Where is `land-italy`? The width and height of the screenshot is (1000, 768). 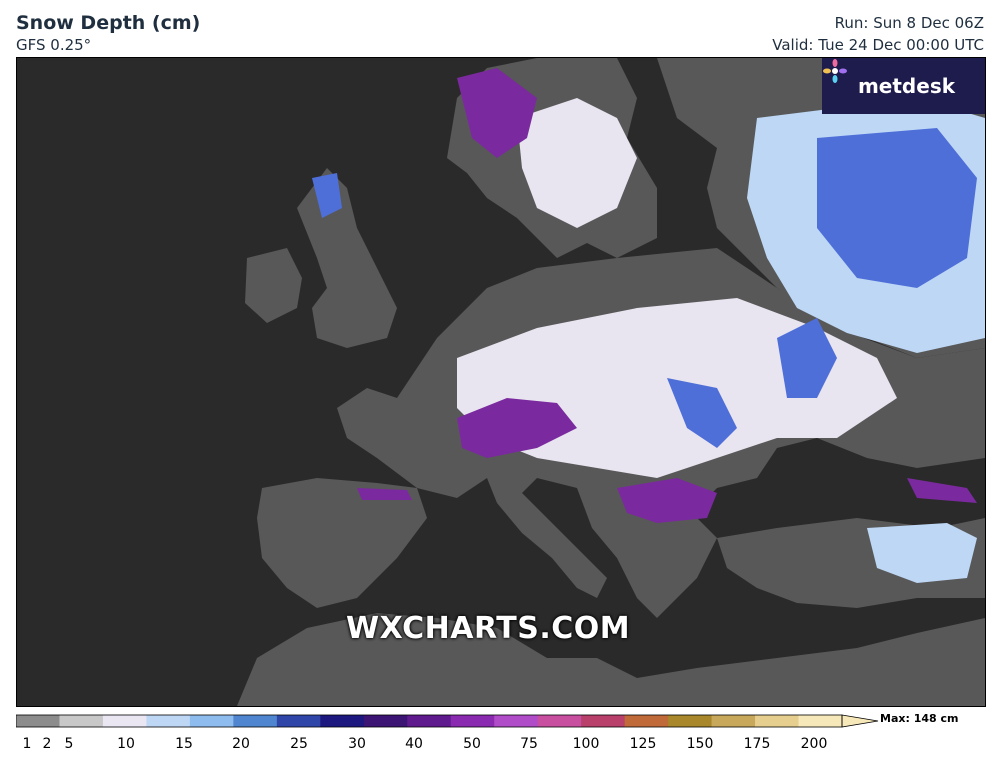 land-italy is located at coordinates (547, 538).